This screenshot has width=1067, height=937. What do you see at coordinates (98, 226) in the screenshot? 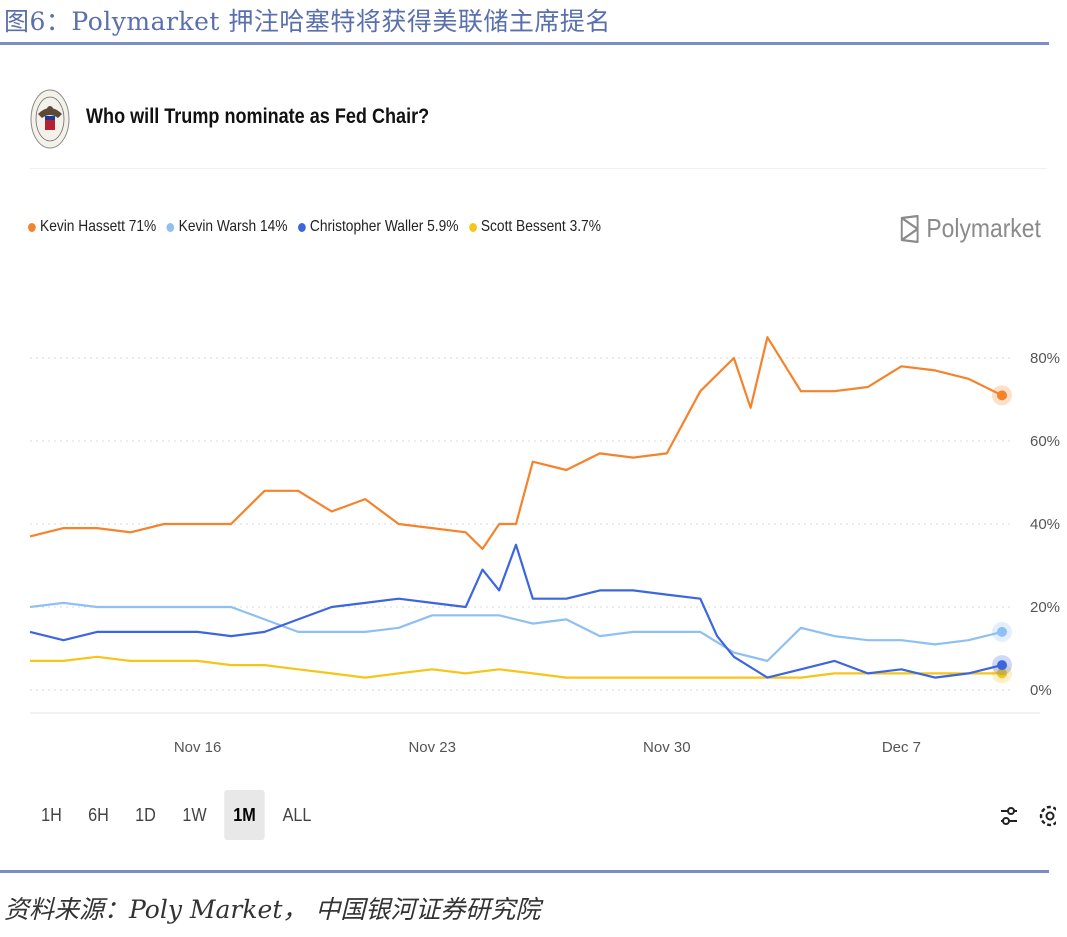
I see `legend-label: Kevin Hassett 71%` at bounding box center [98, 226].